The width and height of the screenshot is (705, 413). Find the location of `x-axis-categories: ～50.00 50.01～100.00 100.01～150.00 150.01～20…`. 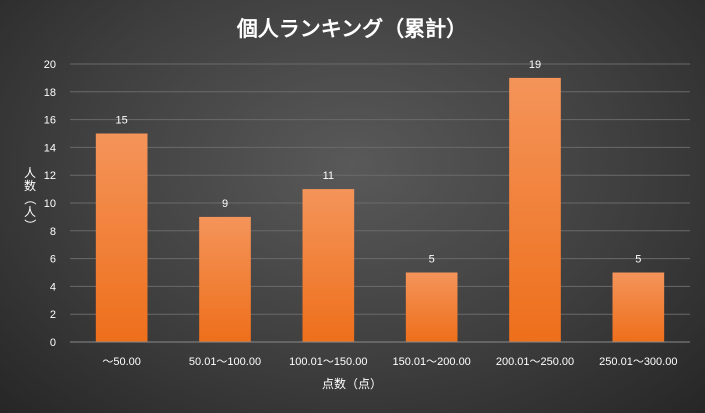

x-axis-categories: ～50.00 50.01～100.00 100.01～150.00 150.01～20… is located at coordinates (389, 362).